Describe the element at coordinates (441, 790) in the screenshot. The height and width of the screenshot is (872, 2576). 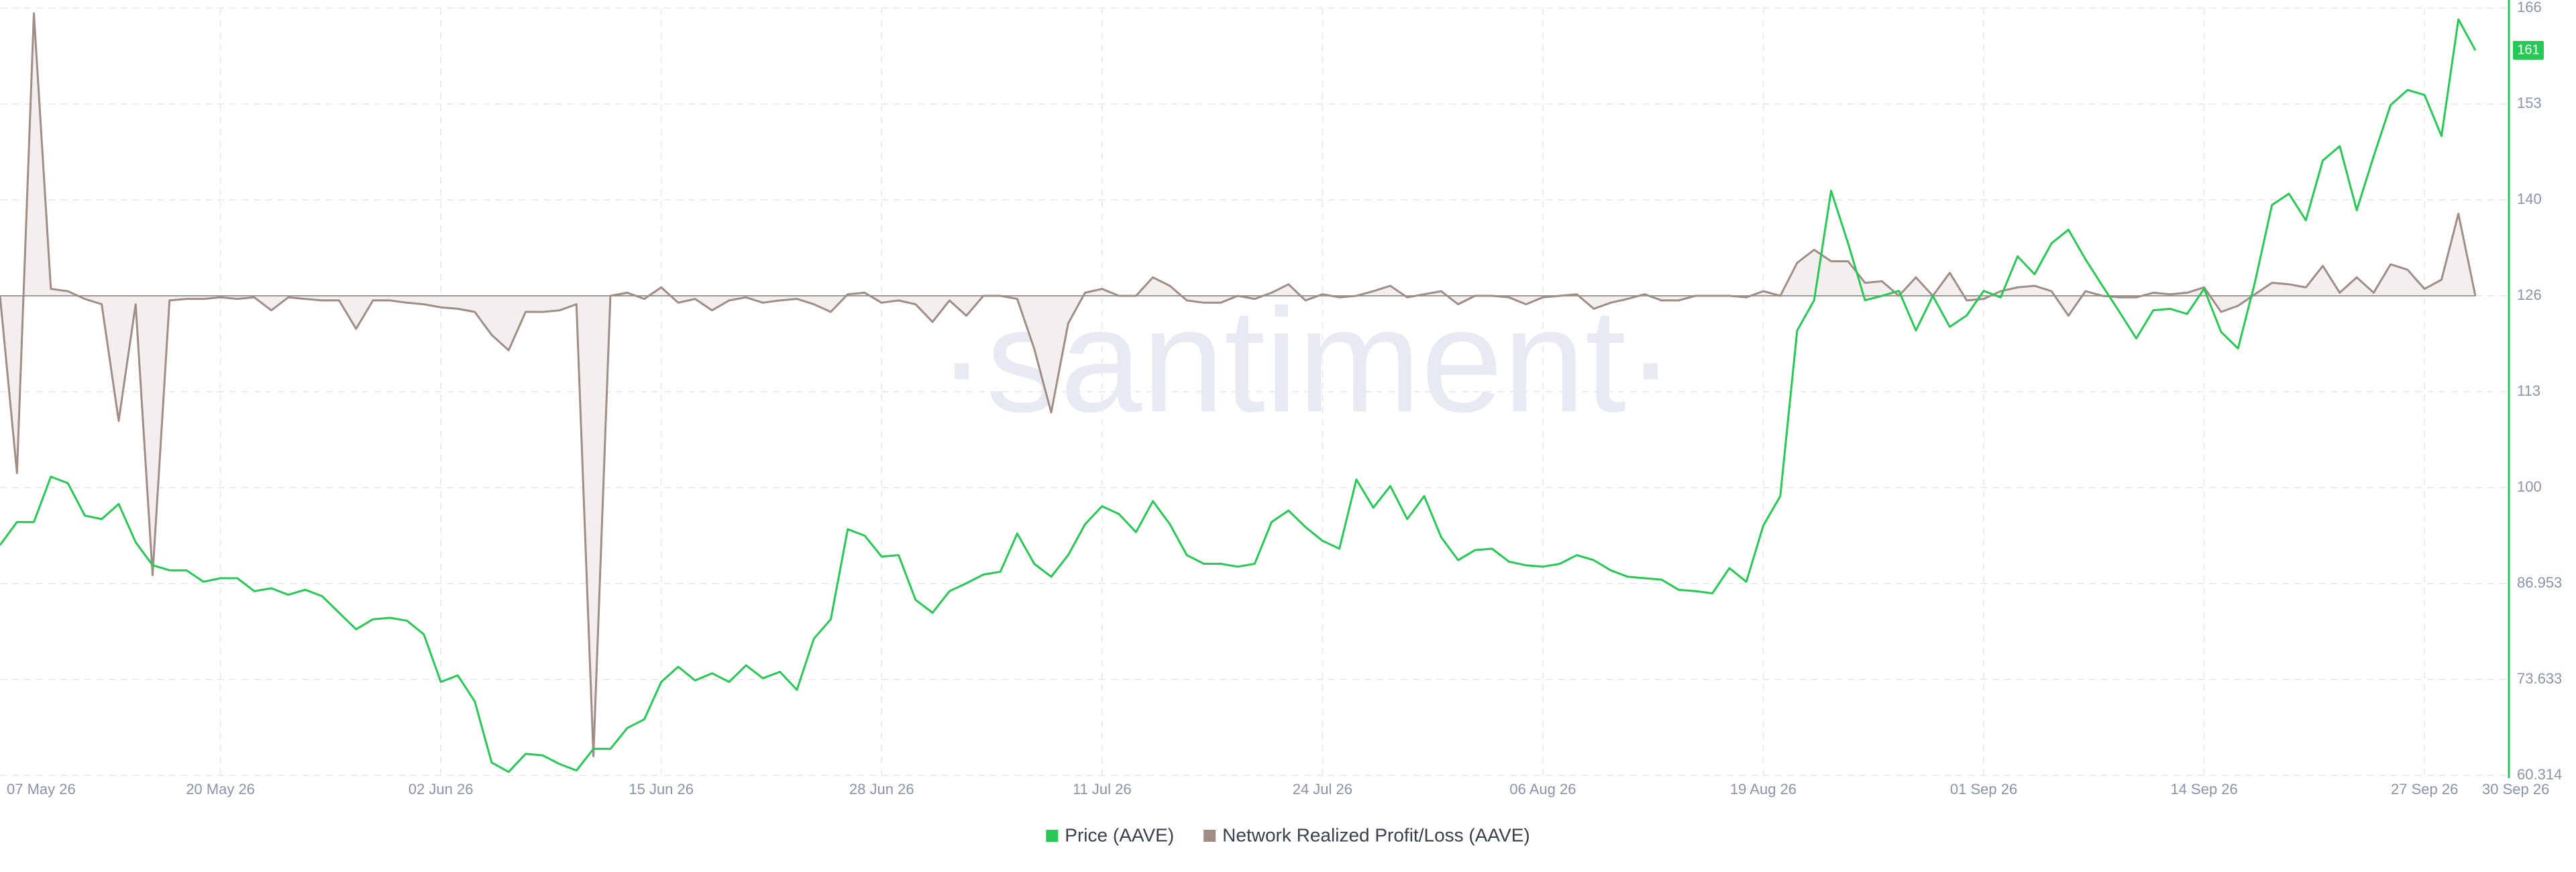
I see `x-tick-label: 02 Jun 26` at that location.